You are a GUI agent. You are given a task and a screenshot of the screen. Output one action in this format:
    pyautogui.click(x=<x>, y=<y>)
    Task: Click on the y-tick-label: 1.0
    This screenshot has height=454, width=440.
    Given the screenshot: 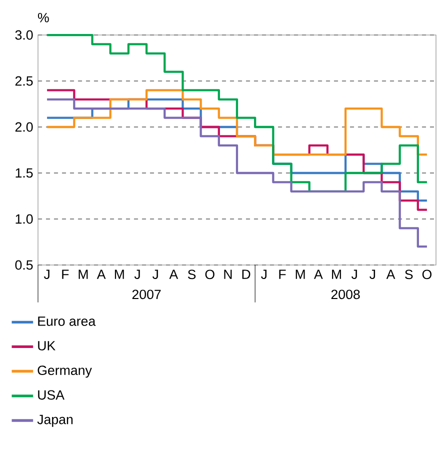 What is the action you would take?
    pyautogui.click(x=24, y=219)
    